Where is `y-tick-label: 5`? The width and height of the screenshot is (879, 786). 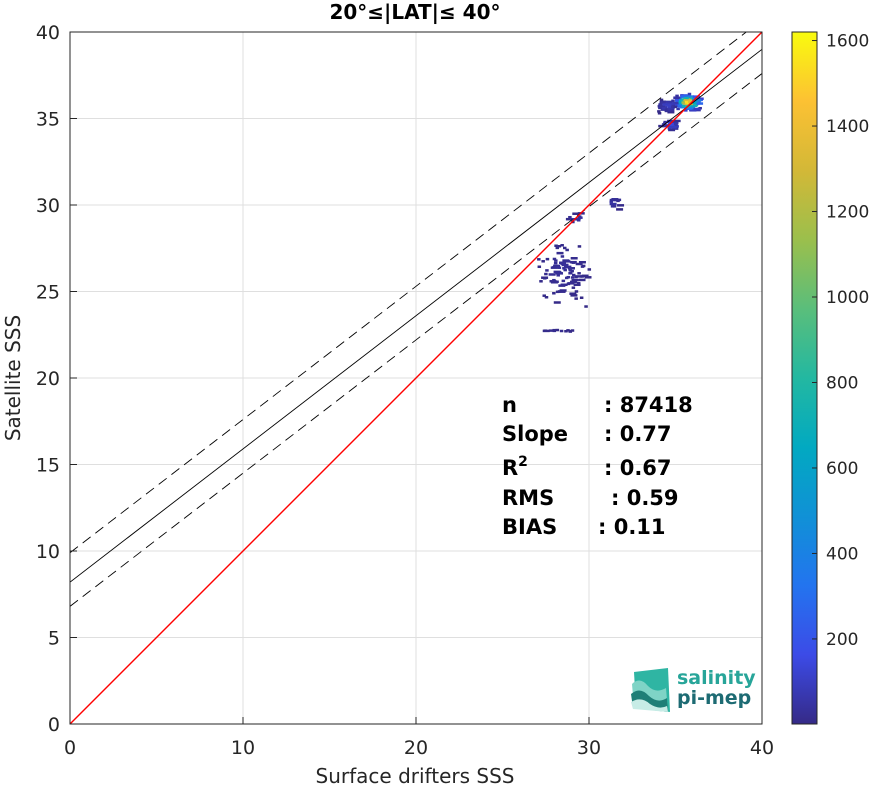
y-tick-label: 5 is located at coordinates (54, 639).